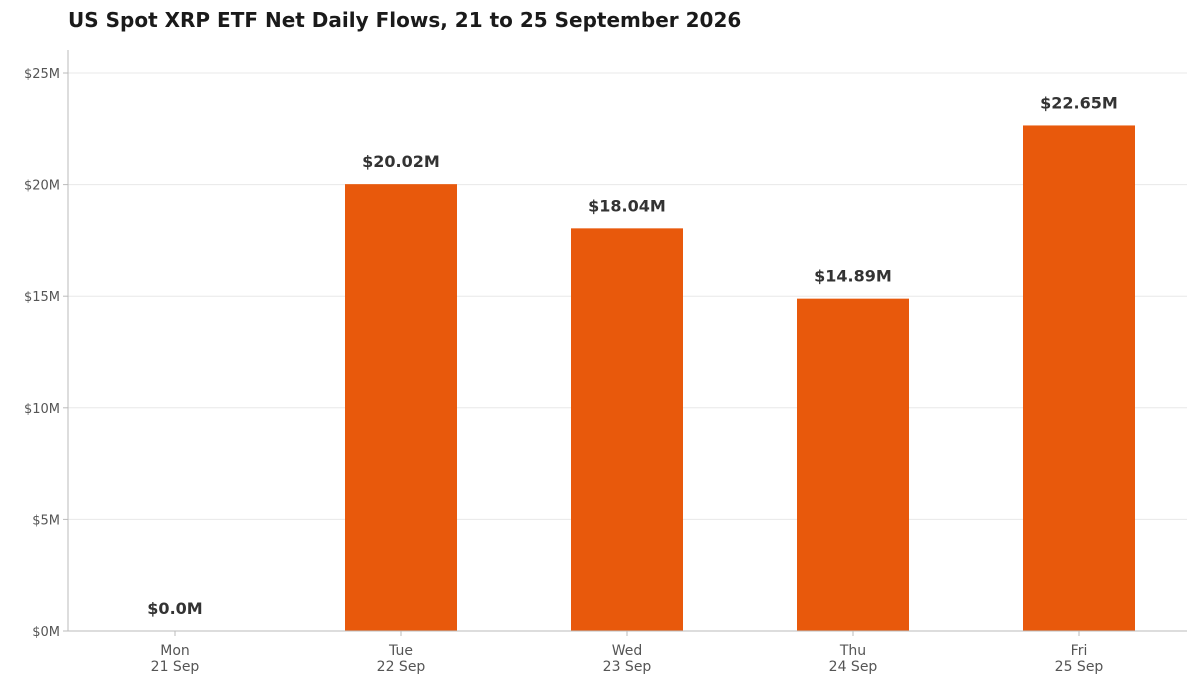 This screenshot has height=687, width=1200. Describe the element at coordinates (853, 464) in the screenshot. I see `bar-thu` at that location.